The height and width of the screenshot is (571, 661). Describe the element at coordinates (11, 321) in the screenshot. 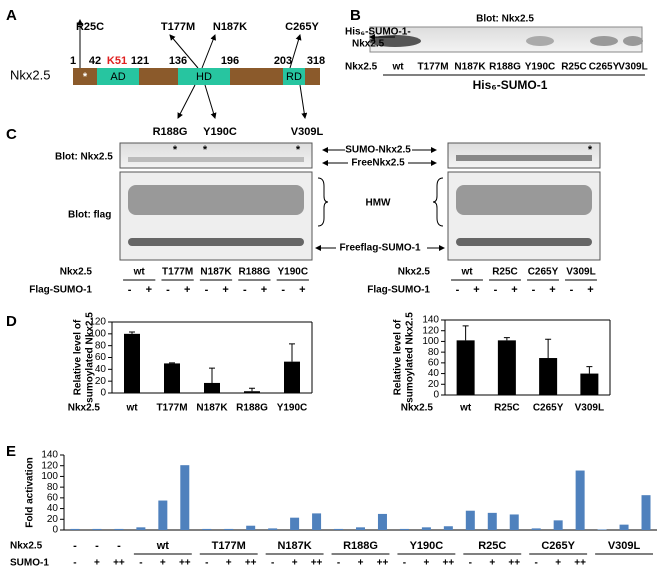

I see `panel-label: D` at that location.